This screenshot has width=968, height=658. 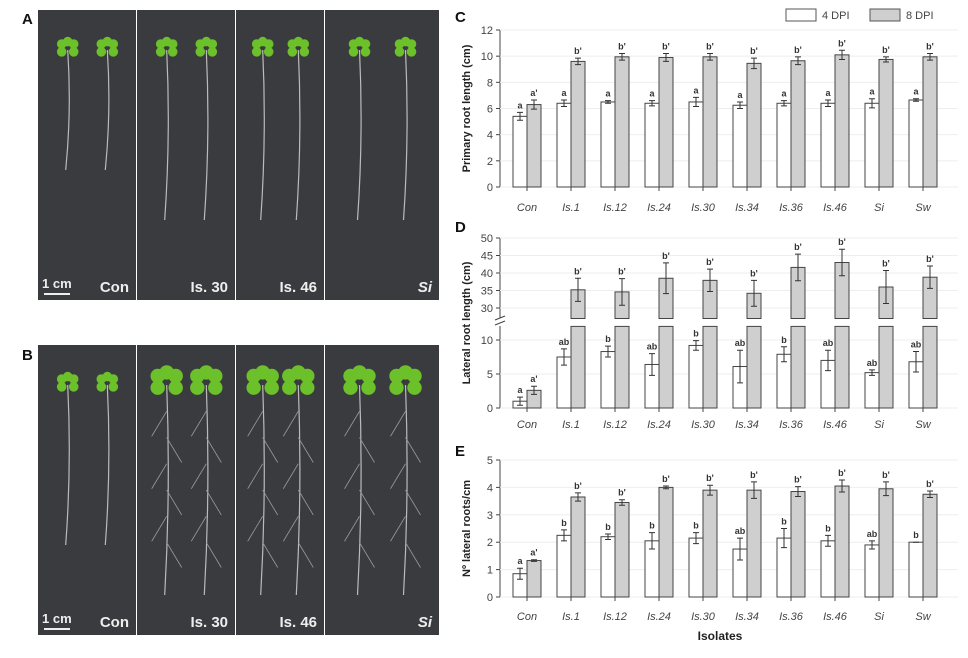 What do you see at coordinates (835, 208) in the screenshot?
I see `category-label: Is.46` at bounding box center [835, 208].